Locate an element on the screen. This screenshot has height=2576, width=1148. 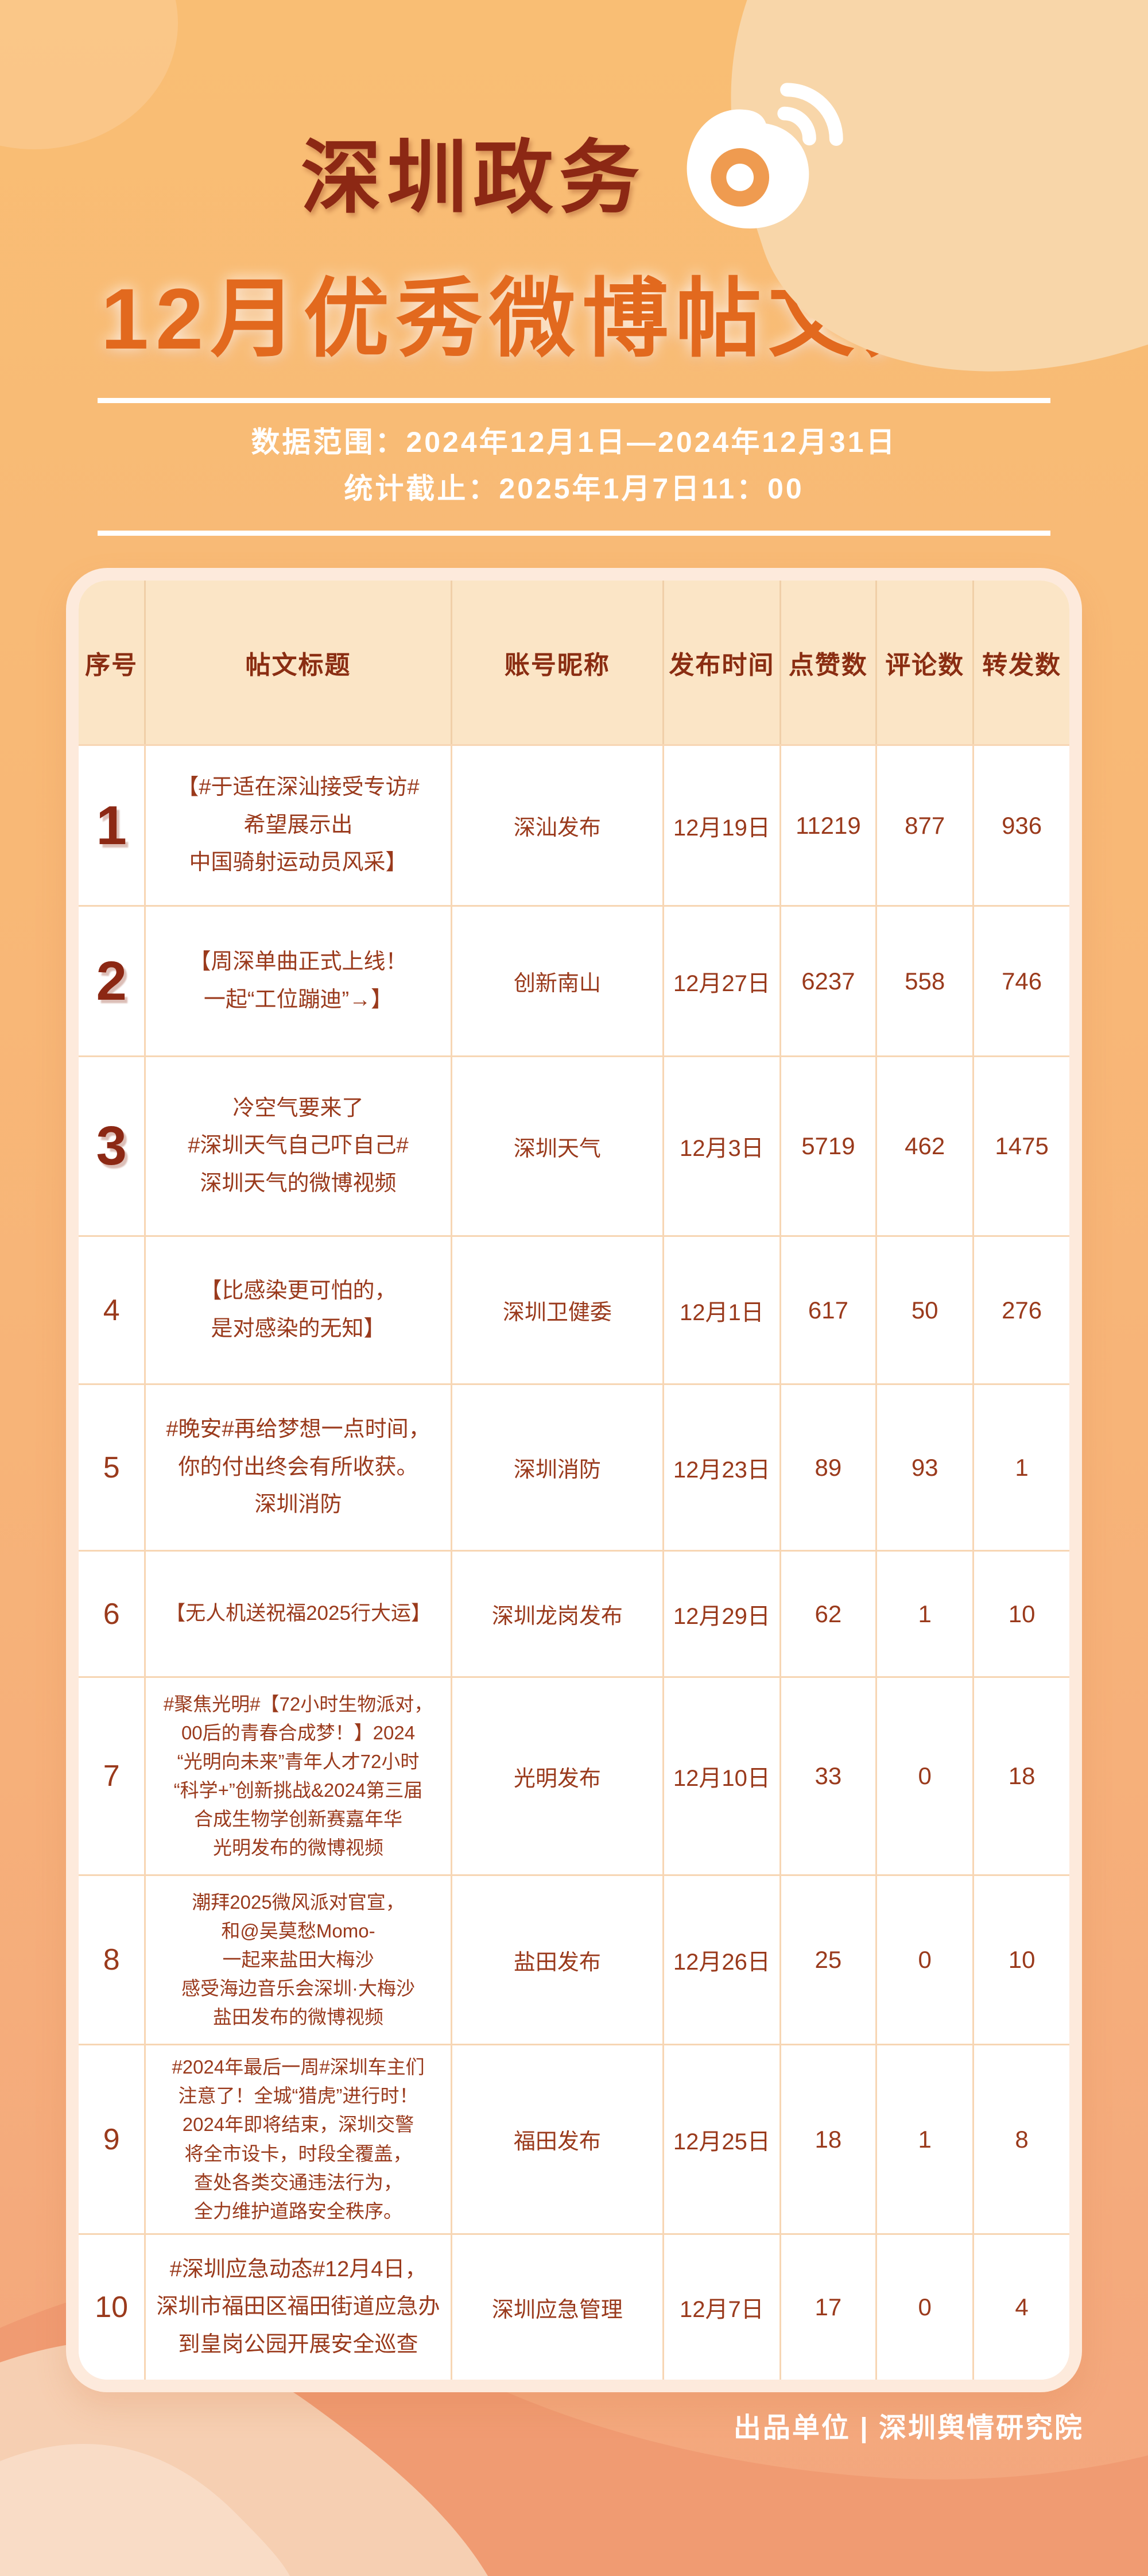
post-title-cell: #深圳应急动态#12月4日， 深圳市福田区福田街道应急办 到皇岗公园开展安全巡查 is located at coordinates (299, 2307).